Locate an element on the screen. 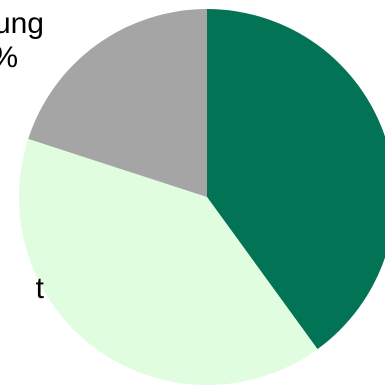 The height and width of the screenshot is (390, 385). pie-labels: t ung% is located at coordinates (22, 156).